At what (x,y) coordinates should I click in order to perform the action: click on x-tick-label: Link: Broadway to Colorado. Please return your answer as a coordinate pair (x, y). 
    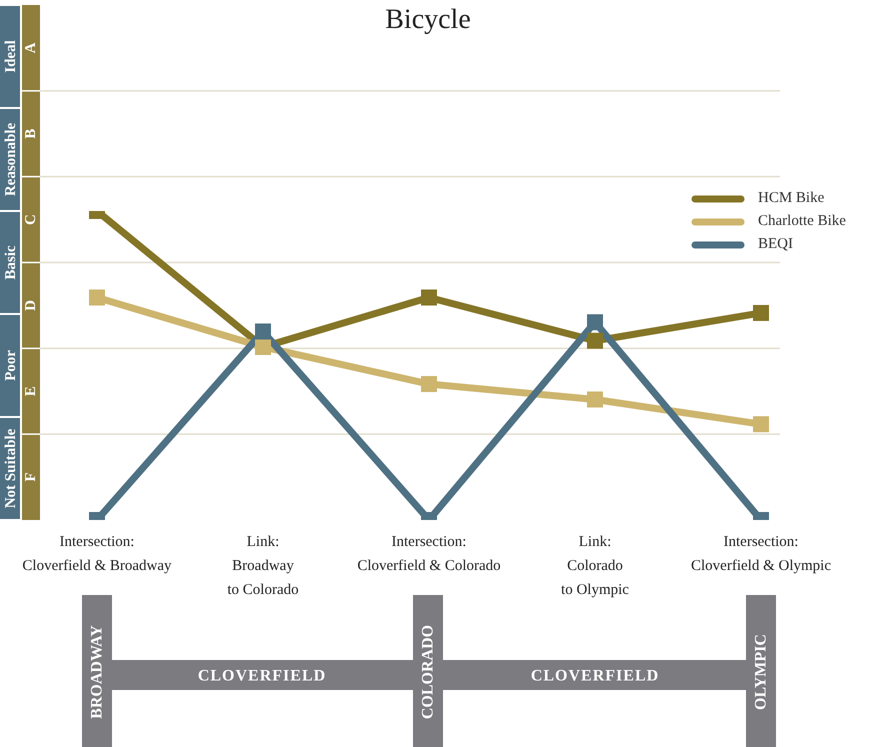
    Looking at the image, I should click on (263, 566).